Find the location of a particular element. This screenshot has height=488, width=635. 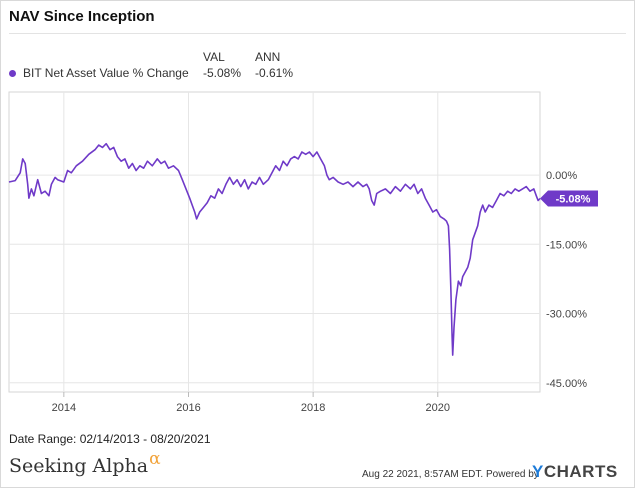

x-tick-label: 2018 is located at coordinates (313, 408).